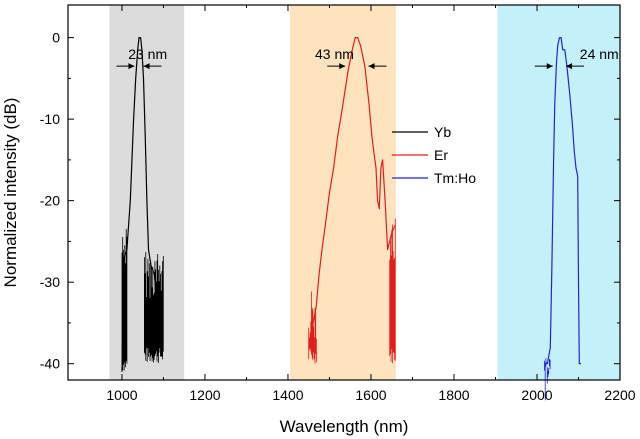  I want to click on fwhm-label: 43 nm, so click(334, 54).